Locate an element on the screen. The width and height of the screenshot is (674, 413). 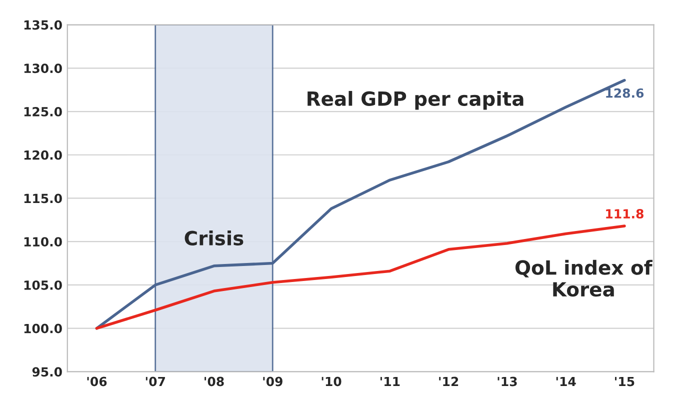
y-tick-label: 125.0 is located at coordinates (43, 111).